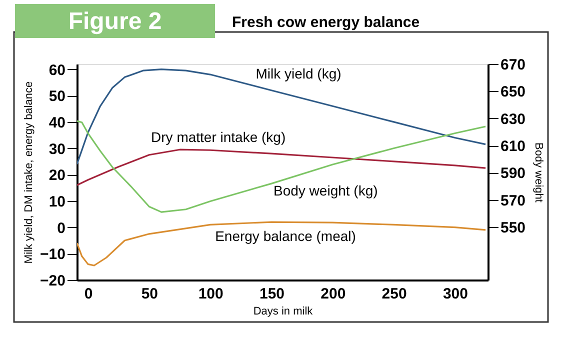 The image size is (575, 346). What do you see at coordinates (57, 97) in the screenshot?
I see `y-tick-label: 50` at bounding box center [57, 97].